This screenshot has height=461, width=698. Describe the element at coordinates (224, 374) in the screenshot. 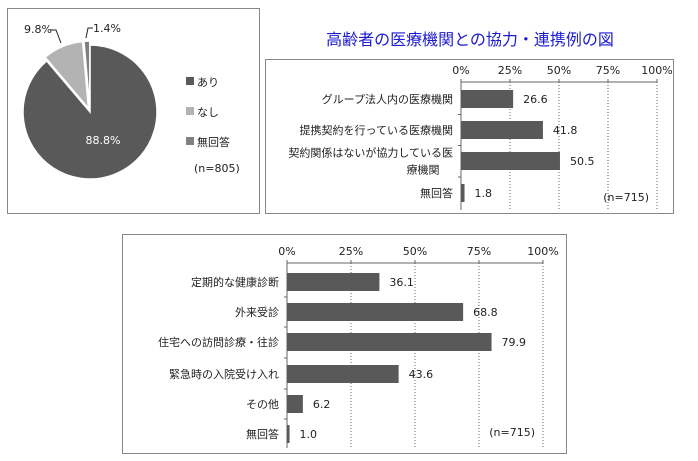

I see `category-label: 緊急時の入院受け入れ` at that location.